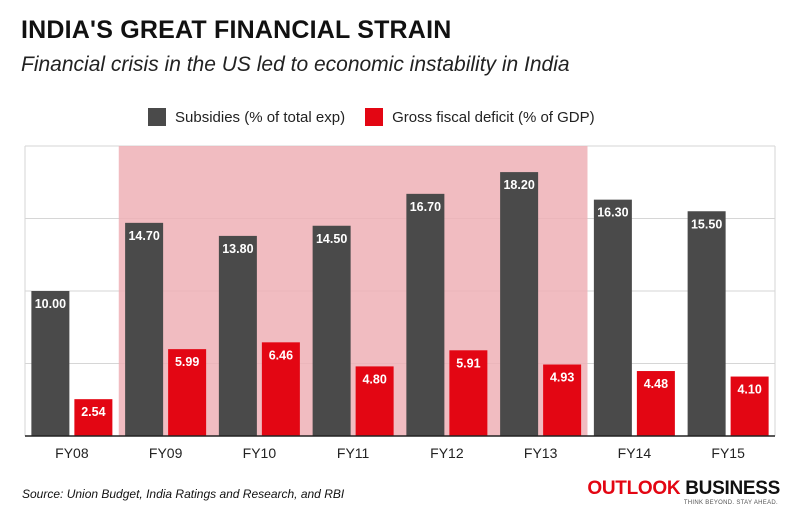 Image resolution: width=801 pixels, height=522 pixels. What do you see at coordinates (425, 207) in the screenshot?
I see `data-label-subsidies-fy12: 16.70` at bounding box center [425, 207].